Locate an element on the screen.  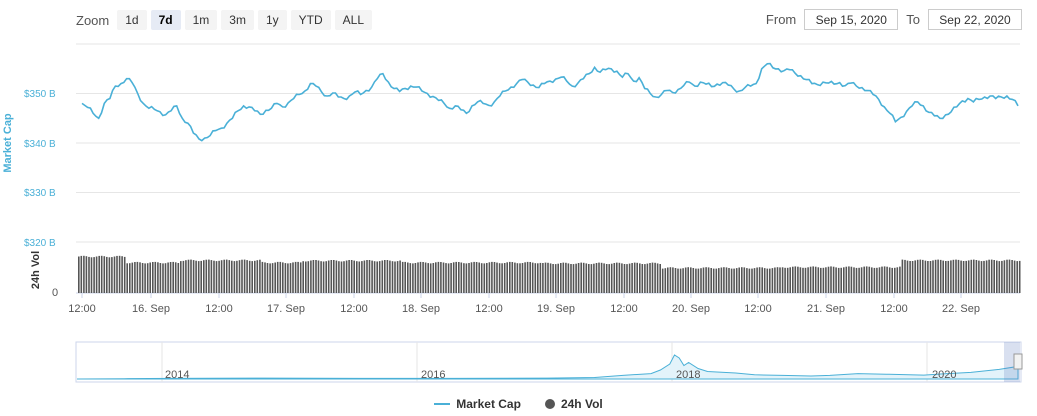
legend-label: 24h Vol is located at coordinates (581, 404).